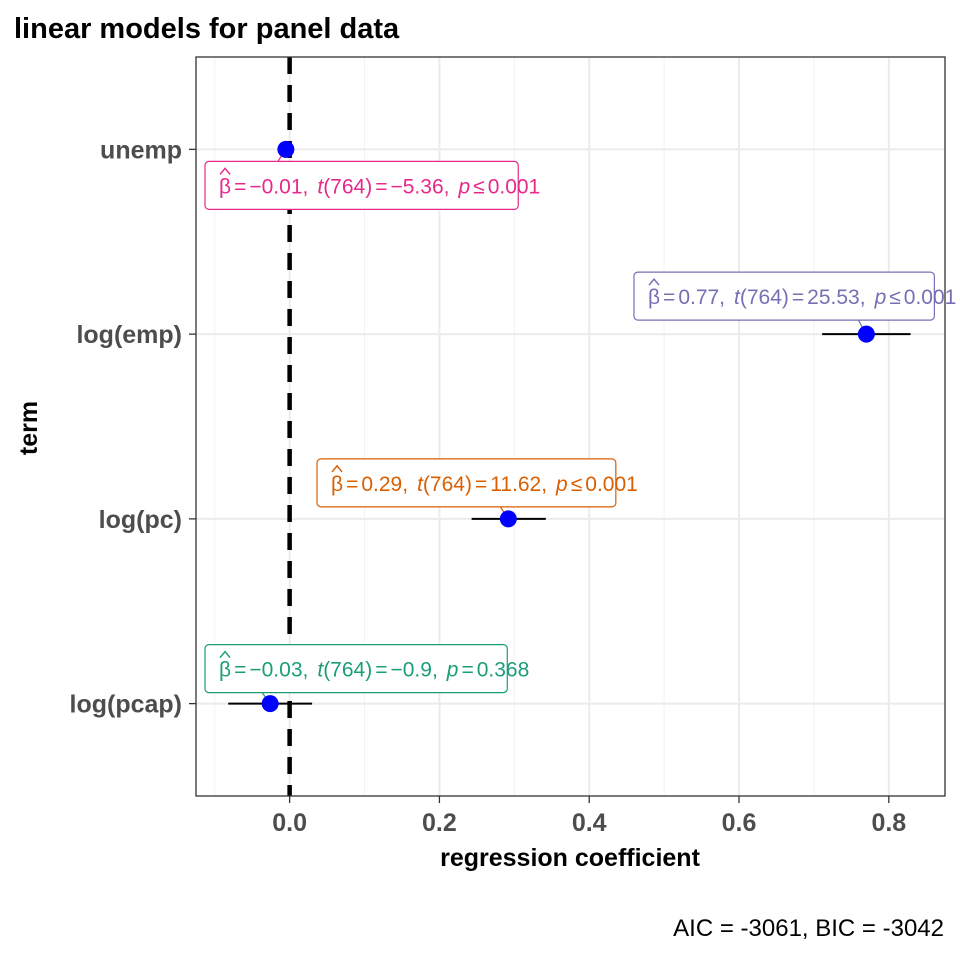 Image resolution: width=960 pixels, height=960 pixels. I want to click on x-axis: 0.0 0.2 0.4 0.6 0.8, so click(589, 816).